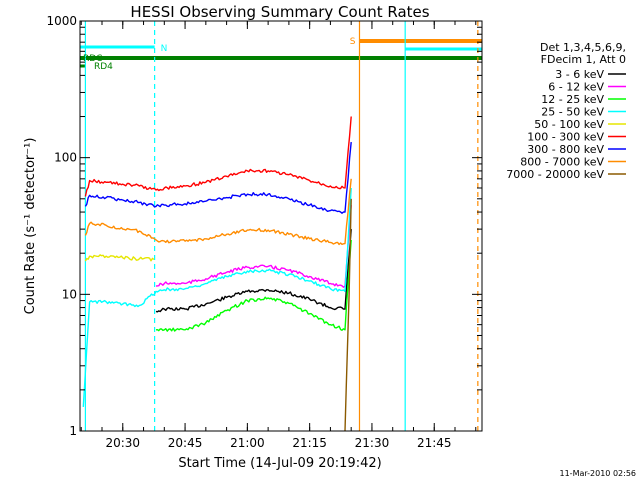  What do you see at coordinates (572, 112) in the screenshot?
I see `legend-label-25-50-kev: 25 - 50 keV` at bounding box center [572, 112].